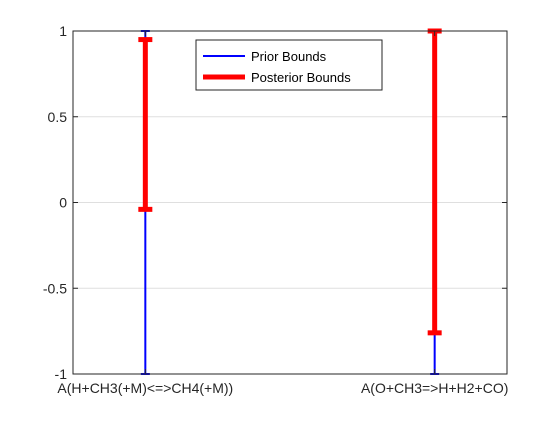  Describe the element at coordinates (63, 31) in the screenshot. I see `y-tick-label: 1` at that location.